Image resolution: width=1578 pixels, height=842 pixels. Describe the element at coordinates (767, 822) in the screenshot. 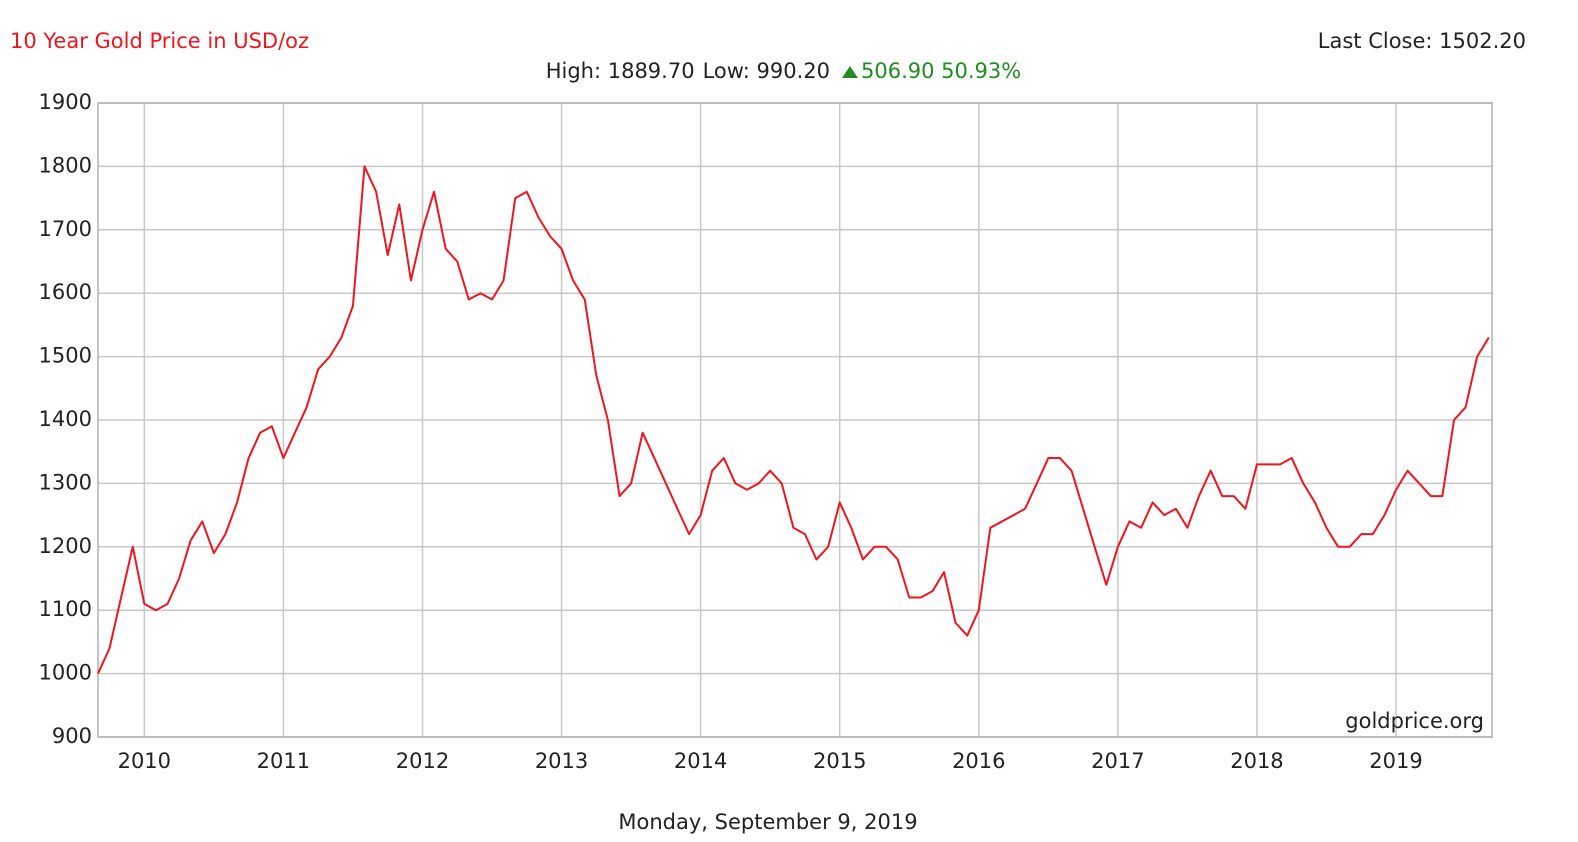

I see `date-label: Monday, September 9, 2019` at that location.